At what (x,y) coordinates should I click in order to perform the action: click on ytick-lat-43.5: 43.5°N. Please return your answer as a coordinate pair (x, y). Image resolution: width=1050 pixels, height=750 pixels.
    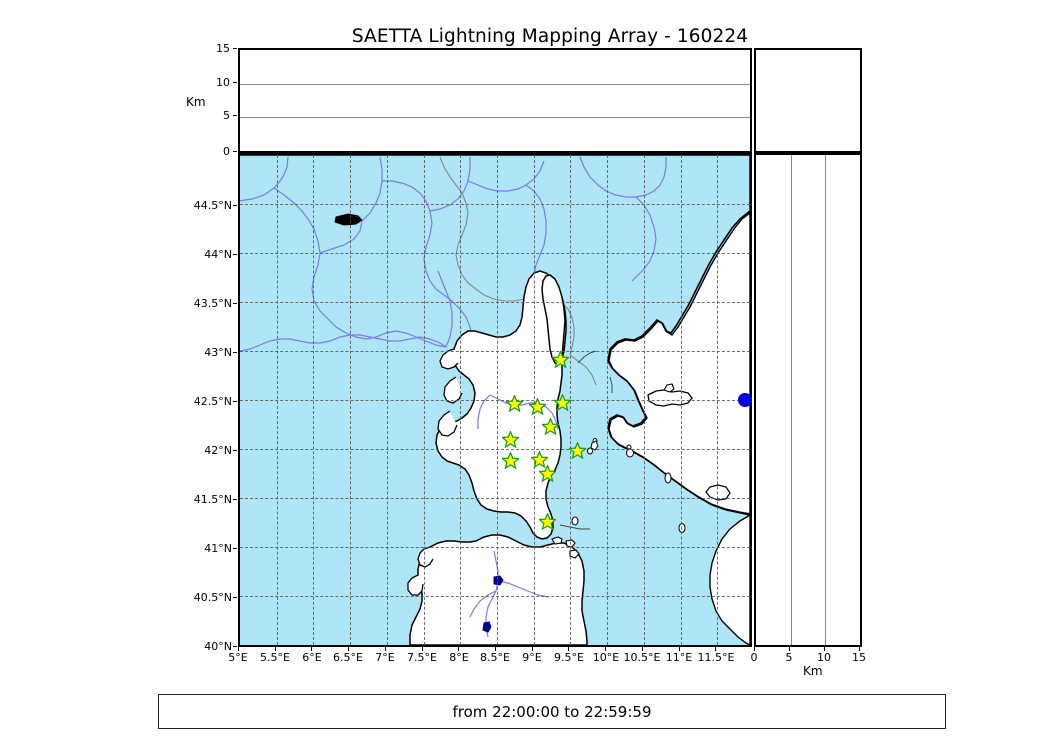
    Looking at the image, I should click on (212, 303).